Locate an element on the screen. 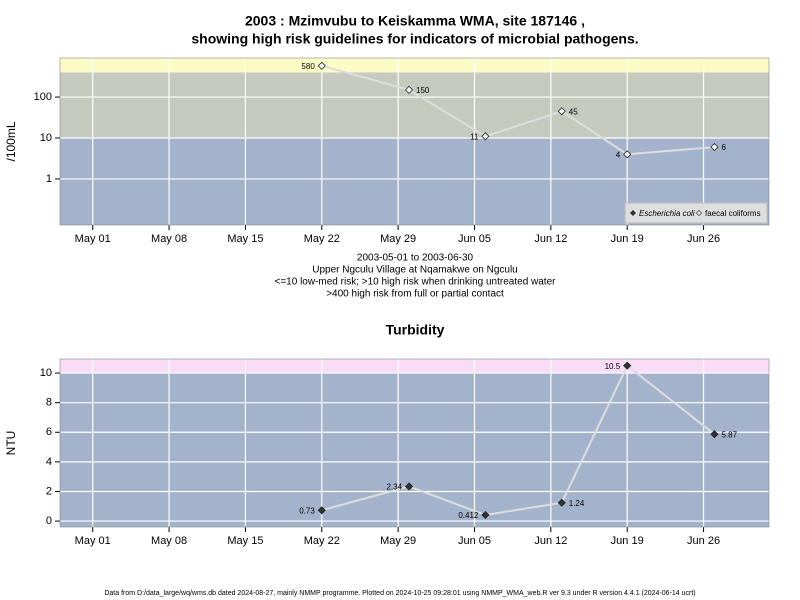 This screenshot has height=600, width=800. data-label: 580 is located at coordinates (308, 66).